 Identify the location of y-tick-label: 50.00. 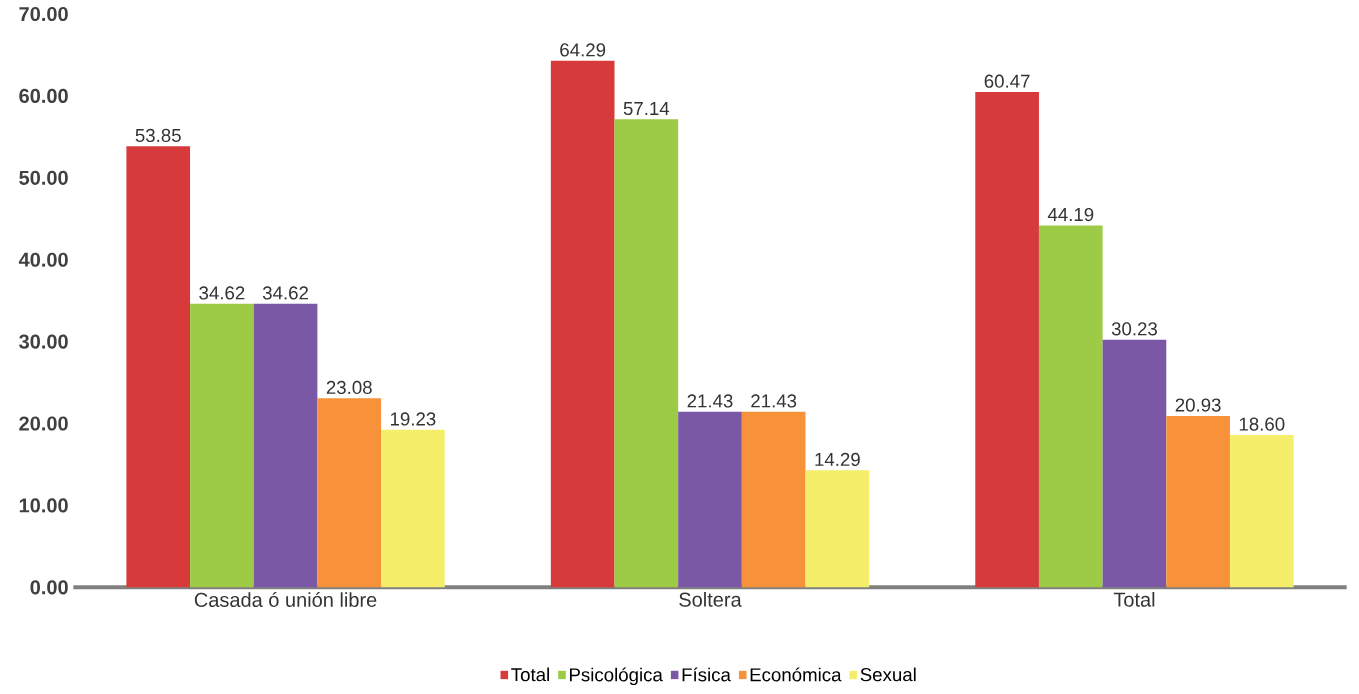
(43, 177).